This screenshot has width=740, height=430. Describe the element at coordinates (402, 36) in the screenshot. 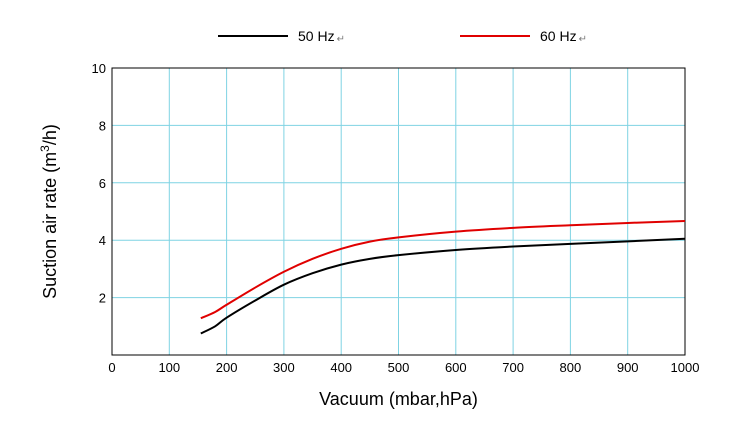

I see `legend: 50 Hz ↵ 60 Hz ↵` at that location.